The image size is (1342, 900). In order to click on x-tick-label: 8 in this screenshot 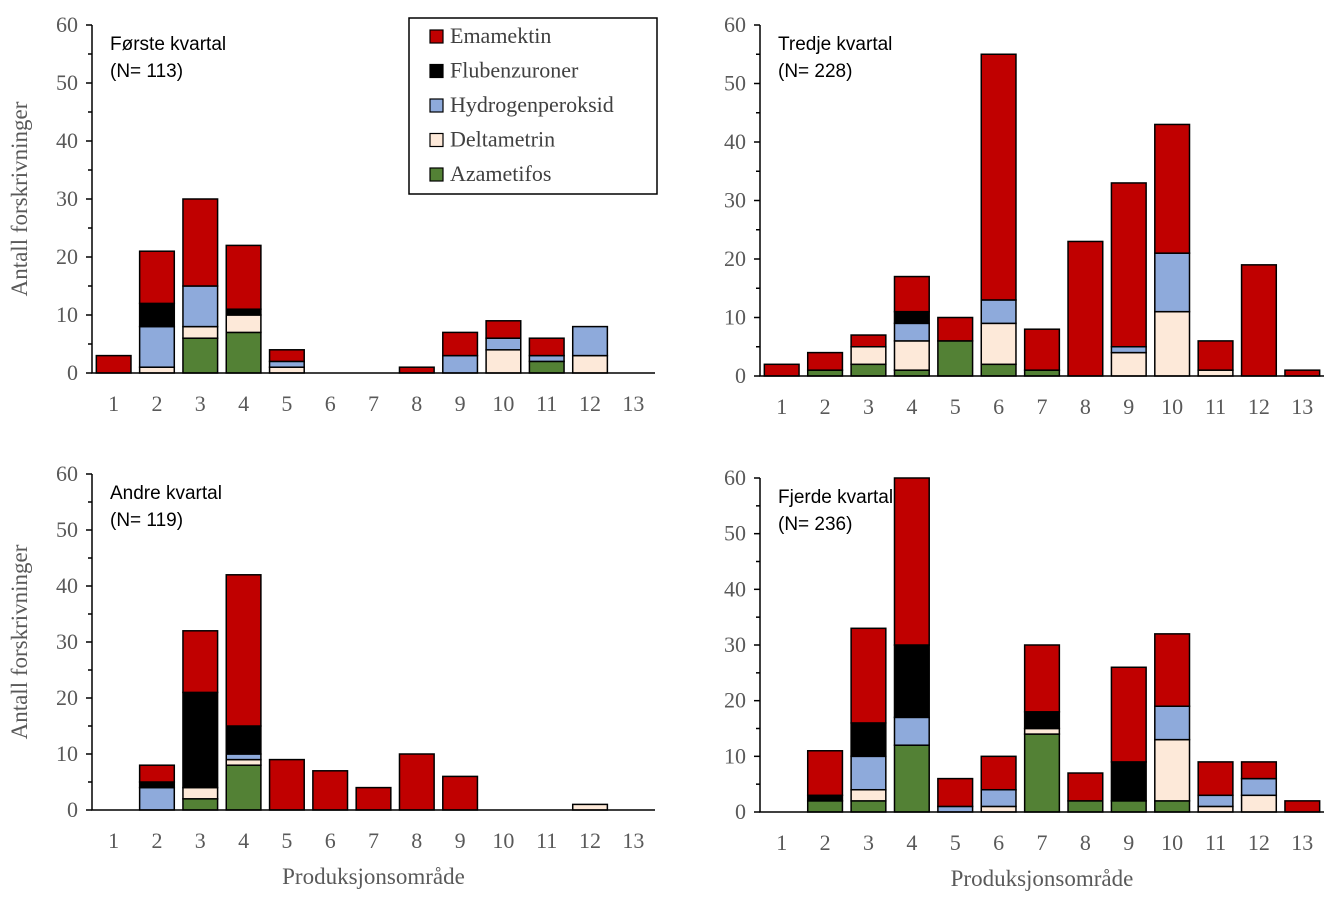, I will do `click(1085, 406)`.